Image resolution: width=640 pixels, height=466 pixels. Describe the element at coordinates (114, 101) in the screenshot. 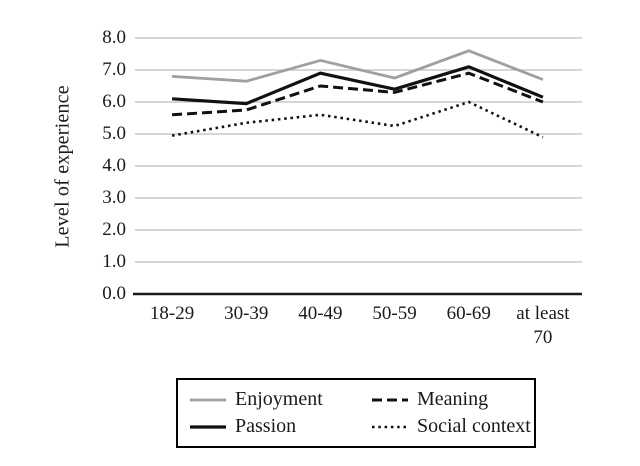

I see `y-tick-label: 6.0` at that location.